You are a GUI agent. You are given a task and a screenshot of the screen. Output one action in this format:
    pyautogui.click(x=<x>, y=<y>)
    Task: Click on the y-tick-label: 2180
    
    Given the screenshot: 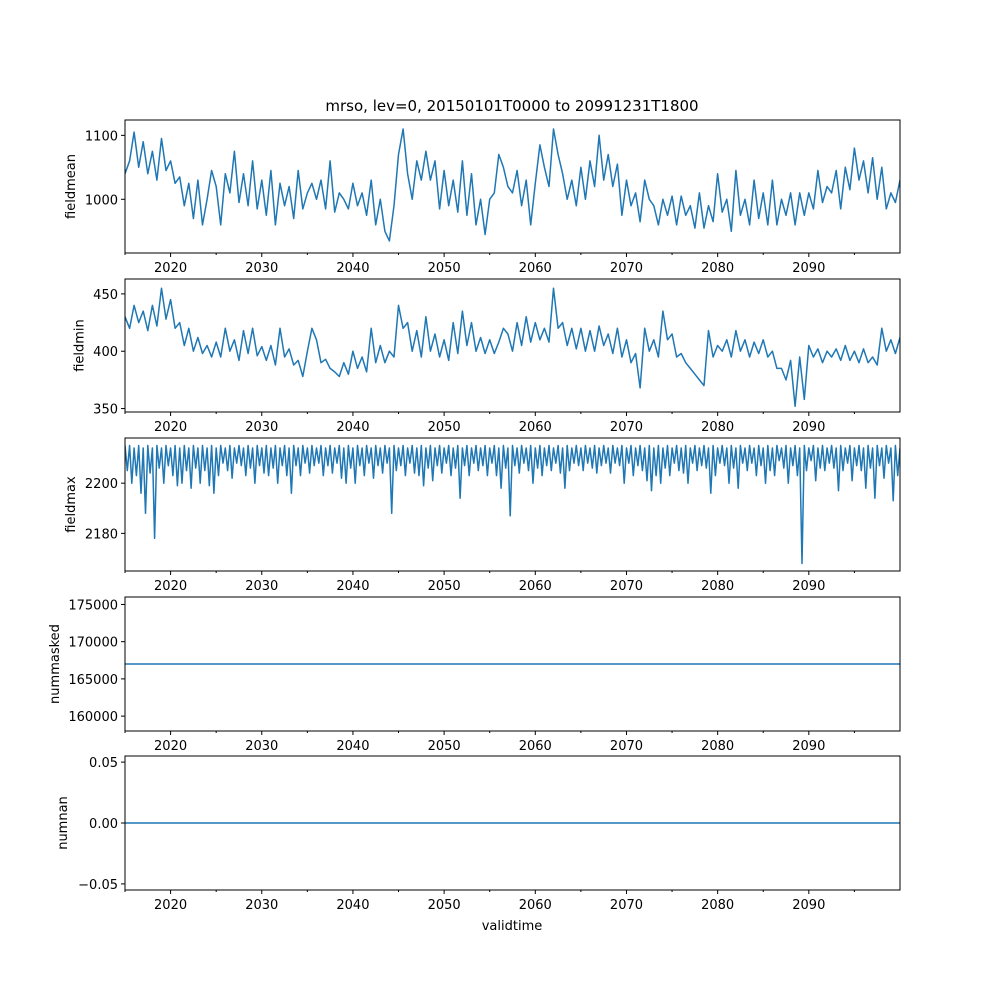 What is the action you would take?
    pyautogui.click(x=101, y=534)
    